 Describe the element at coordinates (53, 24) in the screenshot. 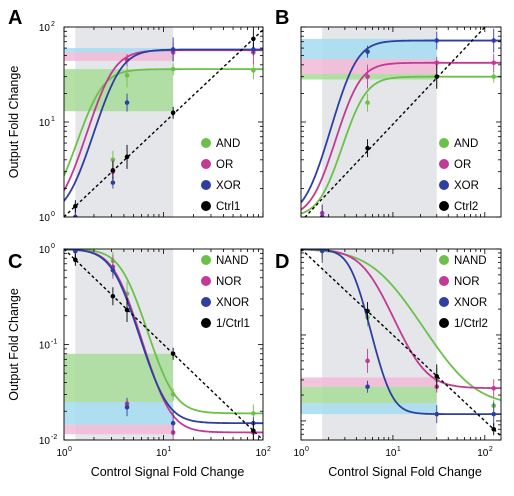

I see `y-tick-exponent: 2` at that location.